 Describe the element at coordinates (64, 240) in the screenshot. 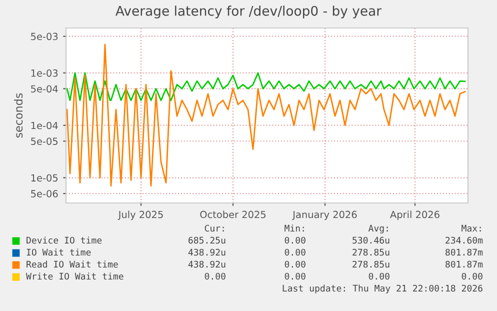

I see `legend-label: Device IO time` at that location.